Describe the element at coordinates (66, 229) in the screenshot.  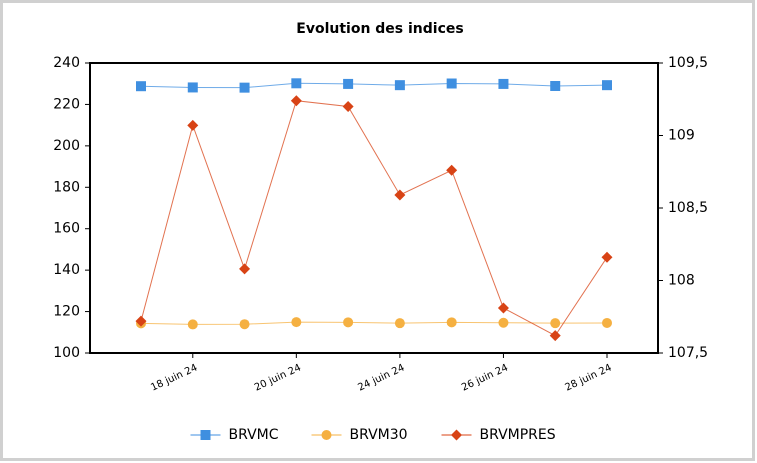
I see `y-tick-label: 160` at that location.